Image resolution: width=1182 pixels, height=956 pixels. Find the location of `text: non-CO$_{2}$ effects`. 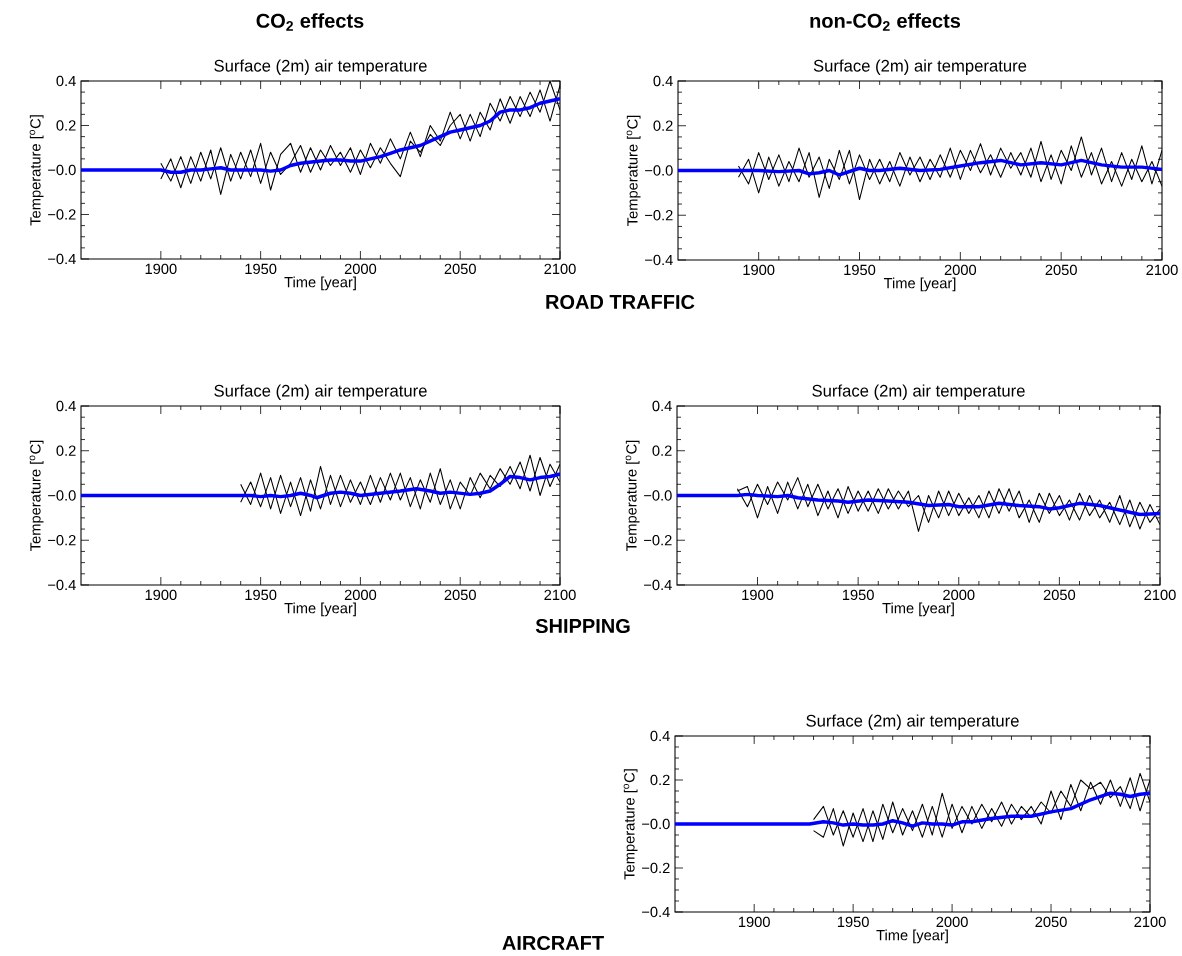

text: non-CO$_{2}$ effects is located at coordinates (885, 22).